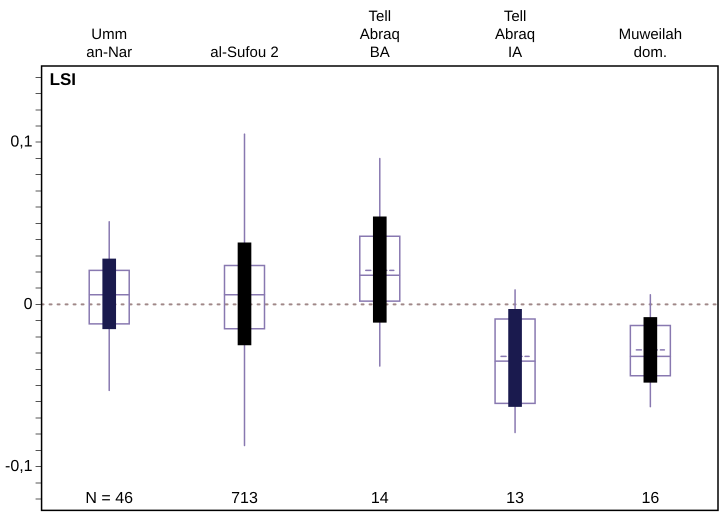  I want to click on x-tick-label: Tell Abraq BA, so click(380, 35).